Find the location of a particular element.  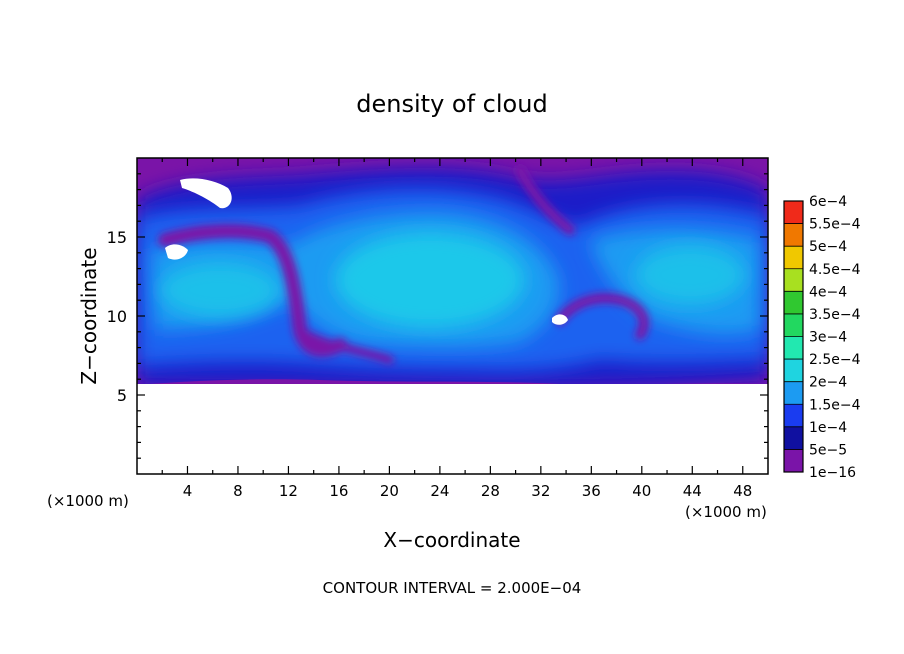

x-axis-label: X−coordinate is located at coordinates (451, 540).